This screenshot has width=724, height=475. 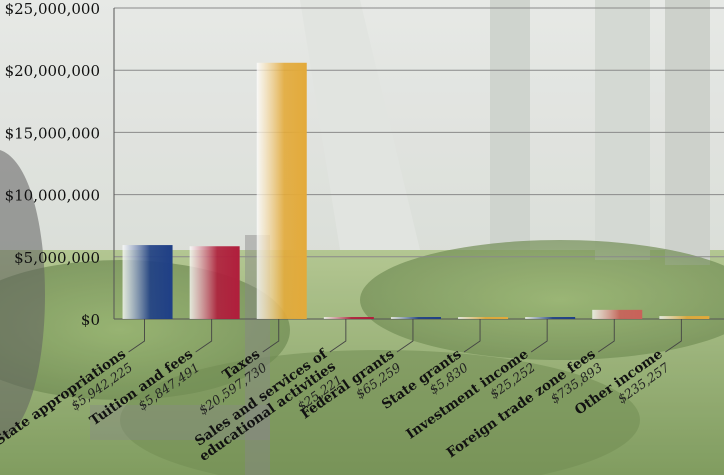 I want to click on y-tick-label: $0, so click(x=90, y=320).